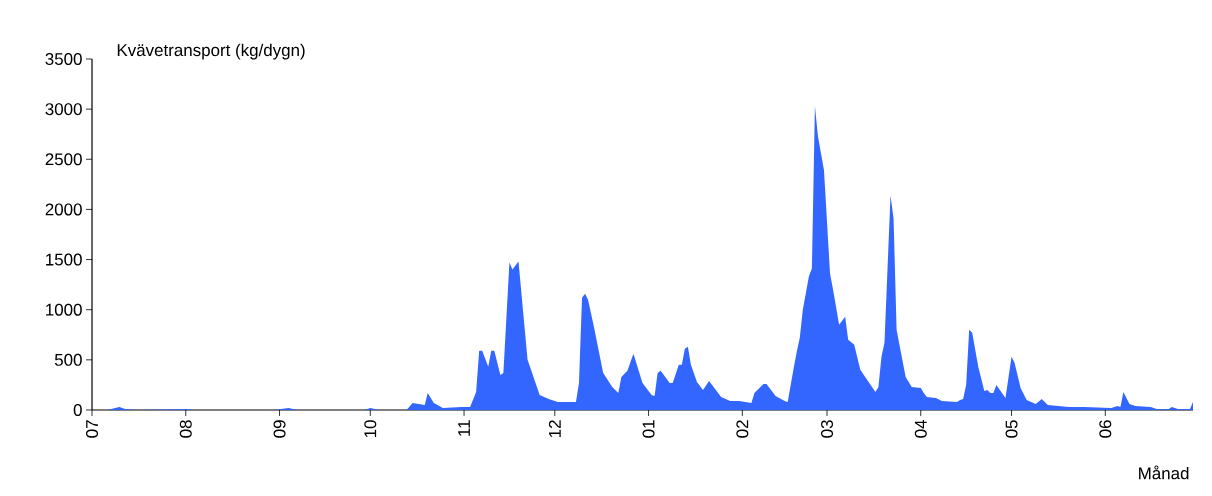 Image resolution: width=1212 pixels, height=496 pixels. Describe the element at coordinates (464, 428) in the screenshot. I see `x-tick-label: 11` at that location.